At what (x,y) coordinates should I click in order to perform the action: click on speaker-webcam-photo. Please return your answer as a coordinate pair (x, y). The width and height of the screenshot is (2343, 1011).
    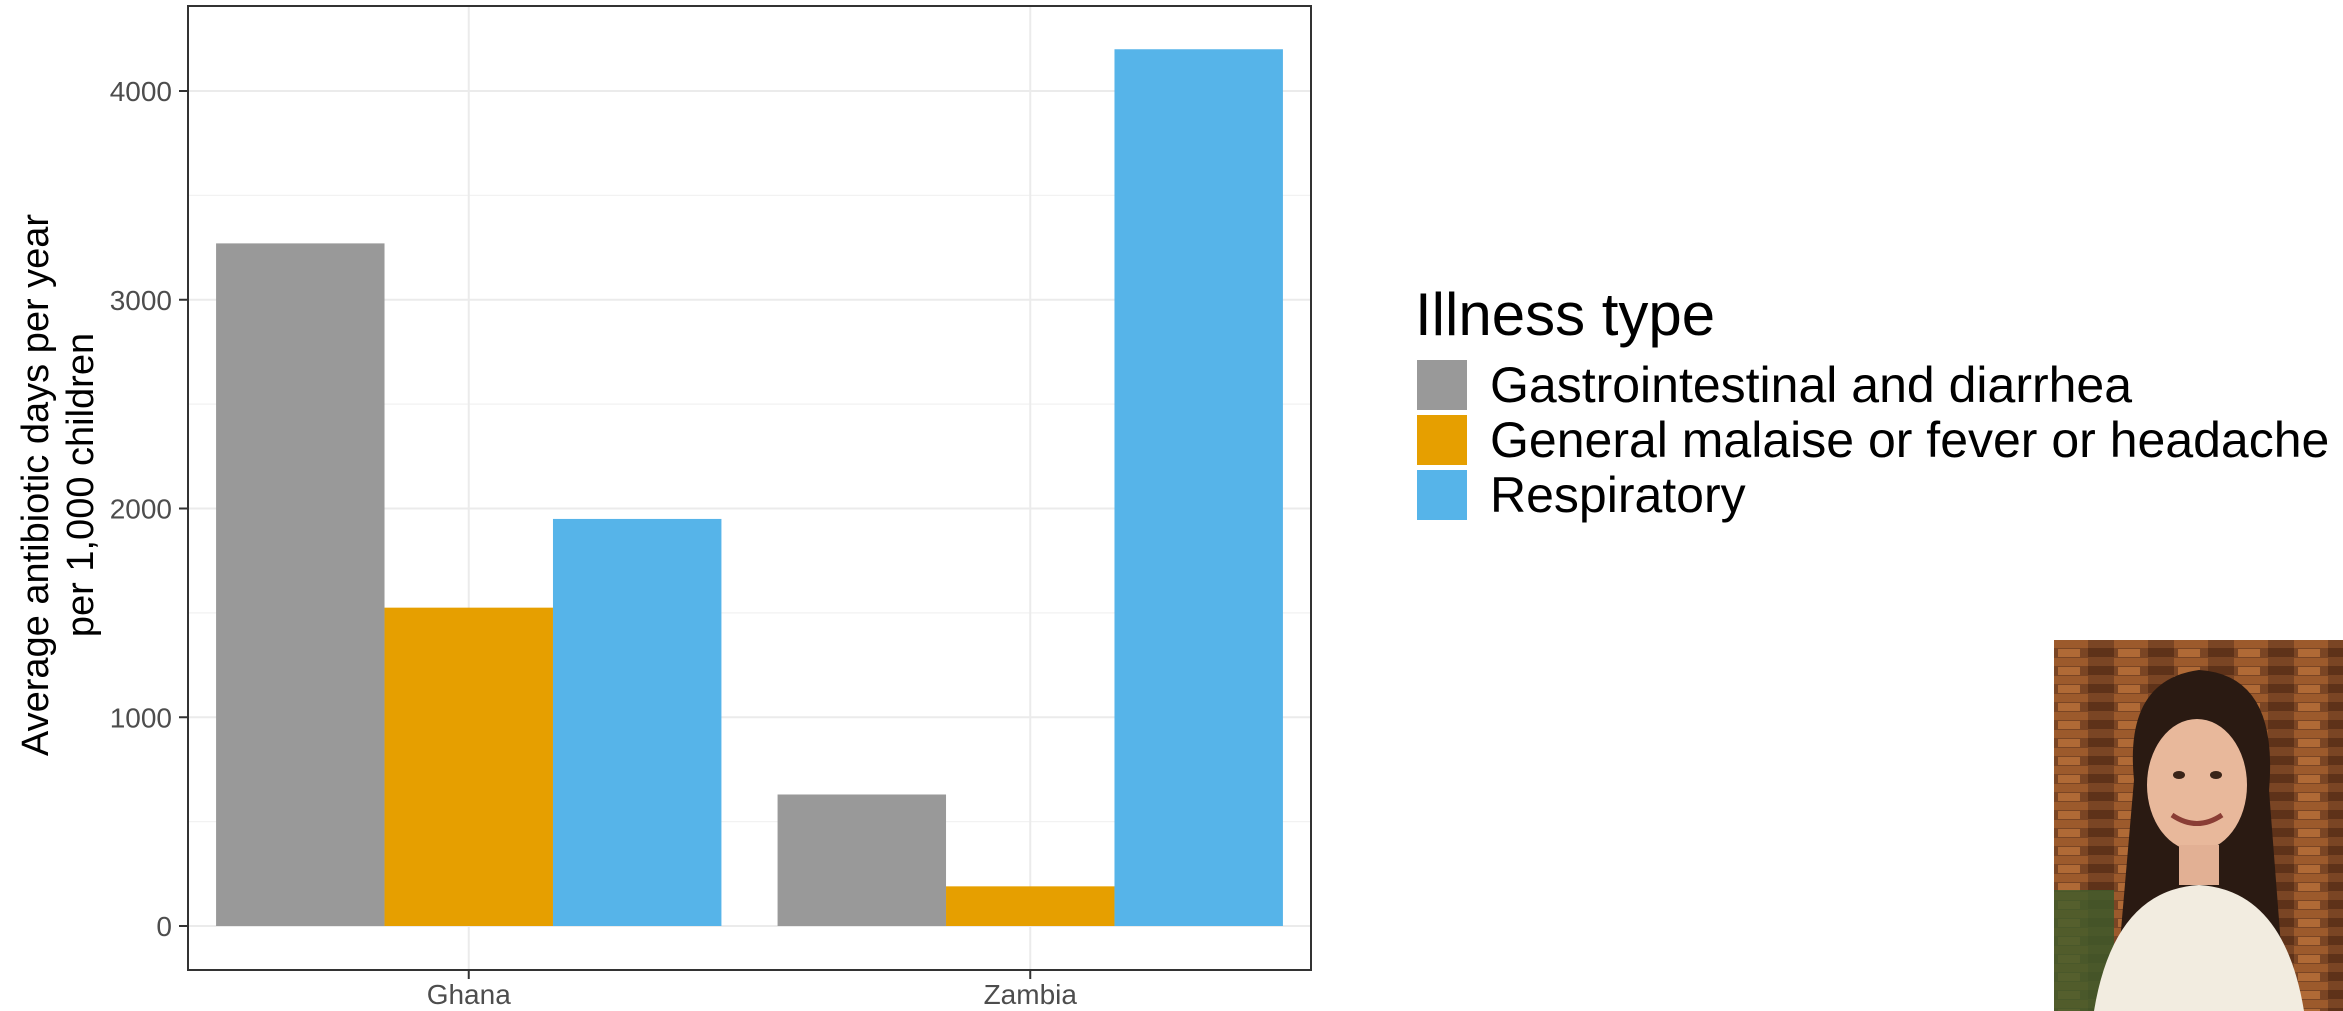
    Looking at the image, I should click on (2198, 825).